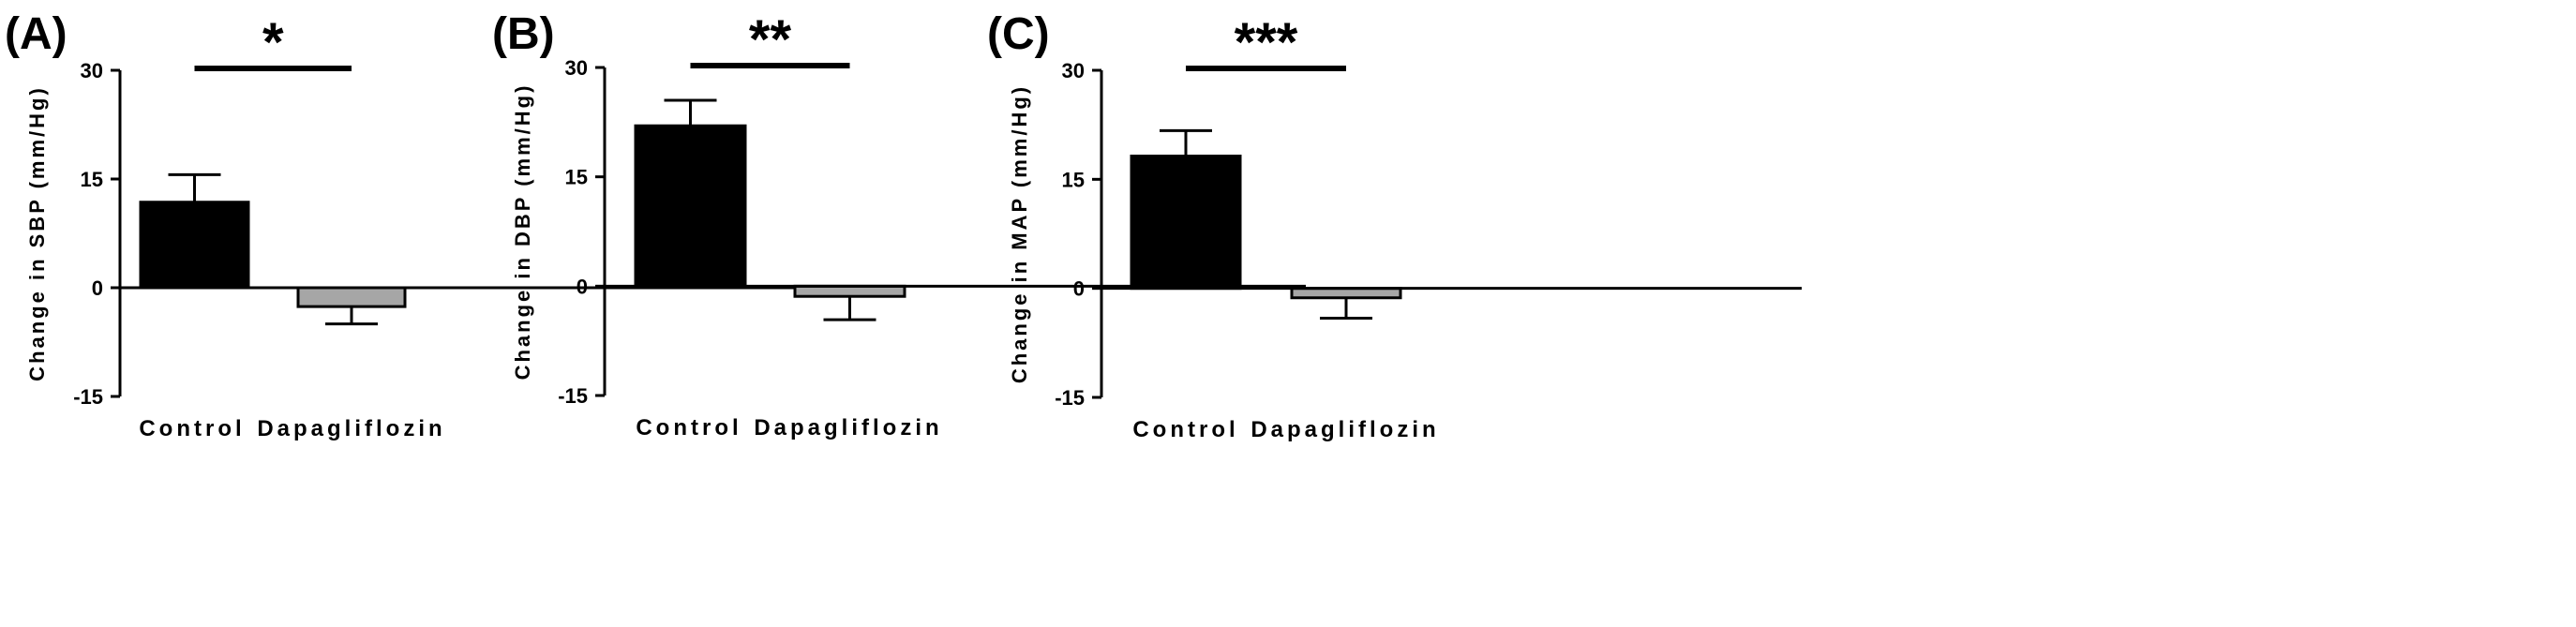 The height and width of the screenshot is (627, 2576). I want to click on panel-letter: (A), so click(36, 34).